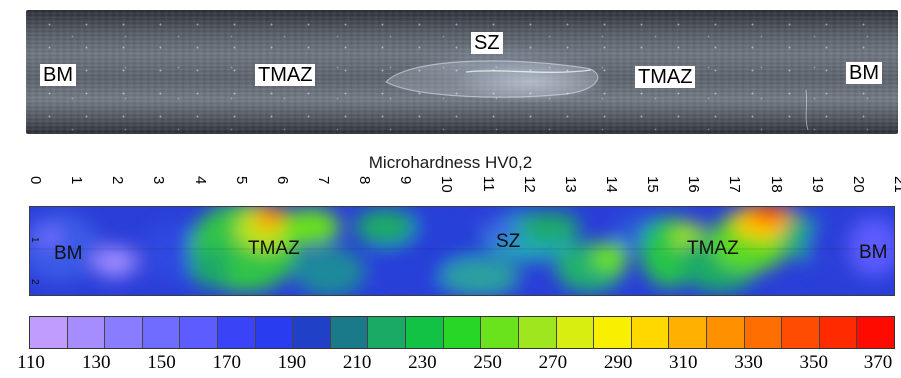 The height and width of the screenshot is (378, 901). What do you see at coordinates (274, 248) in the screenshot?
I see `map-label-tmaz-left: TMAZ` at bounding box center [274, 248].